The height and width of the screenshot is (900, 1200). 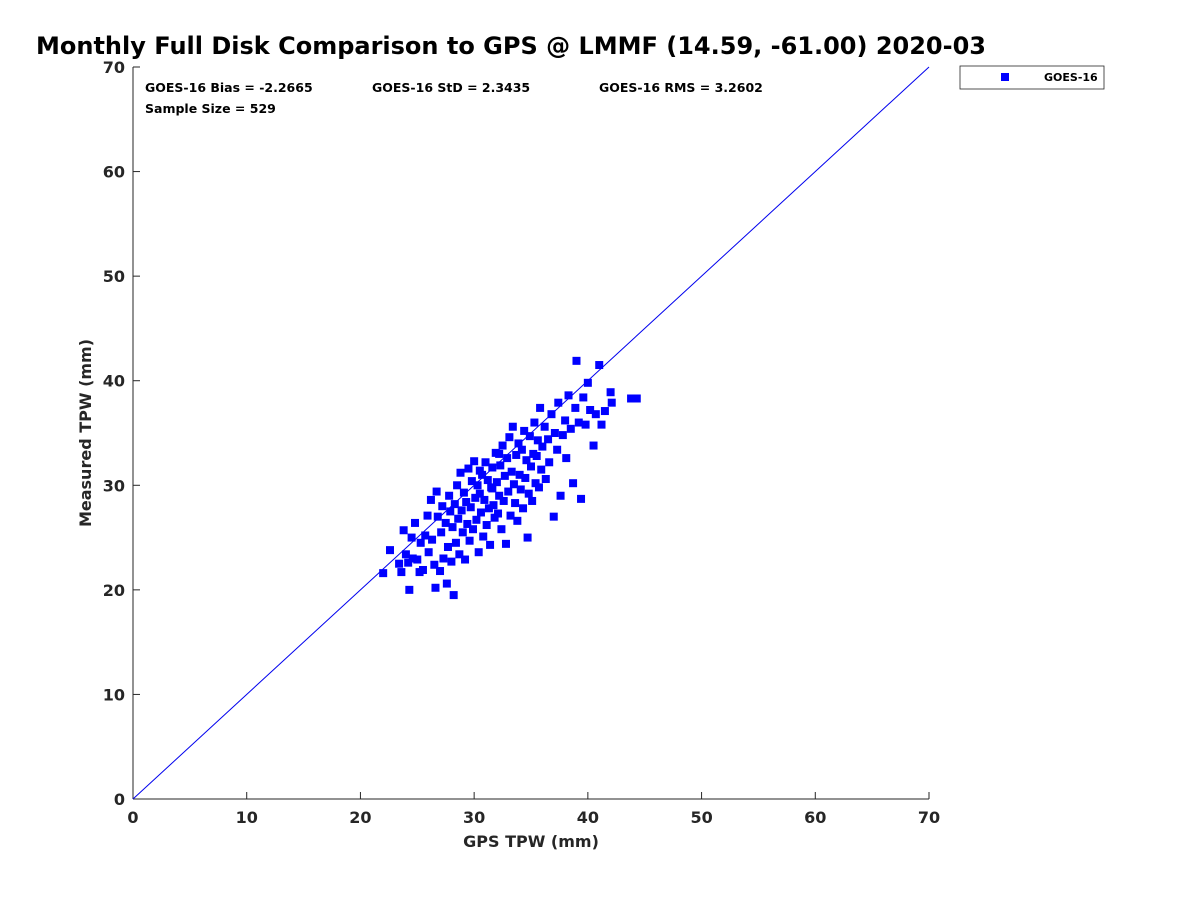 I want to click on legend-marker-goes16, so click(x=1005, y=77).